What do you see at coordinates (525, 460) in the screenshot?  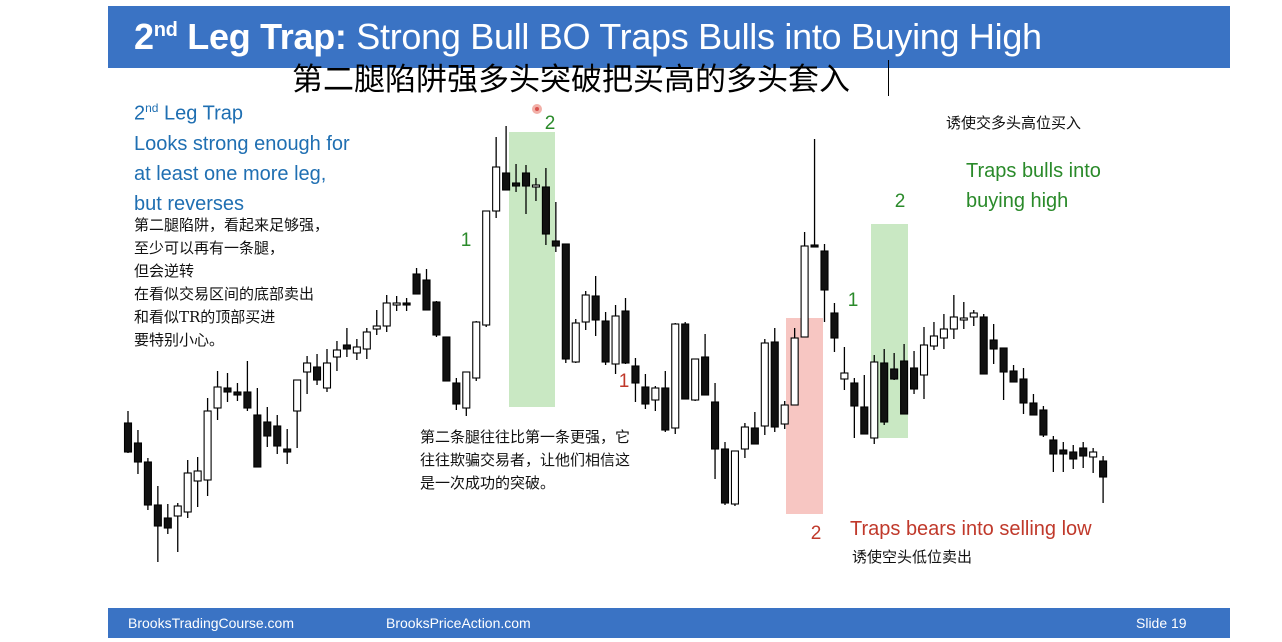 I see `middle-note-cn-2: 往往欺骗交易者，让他们相信这` at bounding box center [525, 460].